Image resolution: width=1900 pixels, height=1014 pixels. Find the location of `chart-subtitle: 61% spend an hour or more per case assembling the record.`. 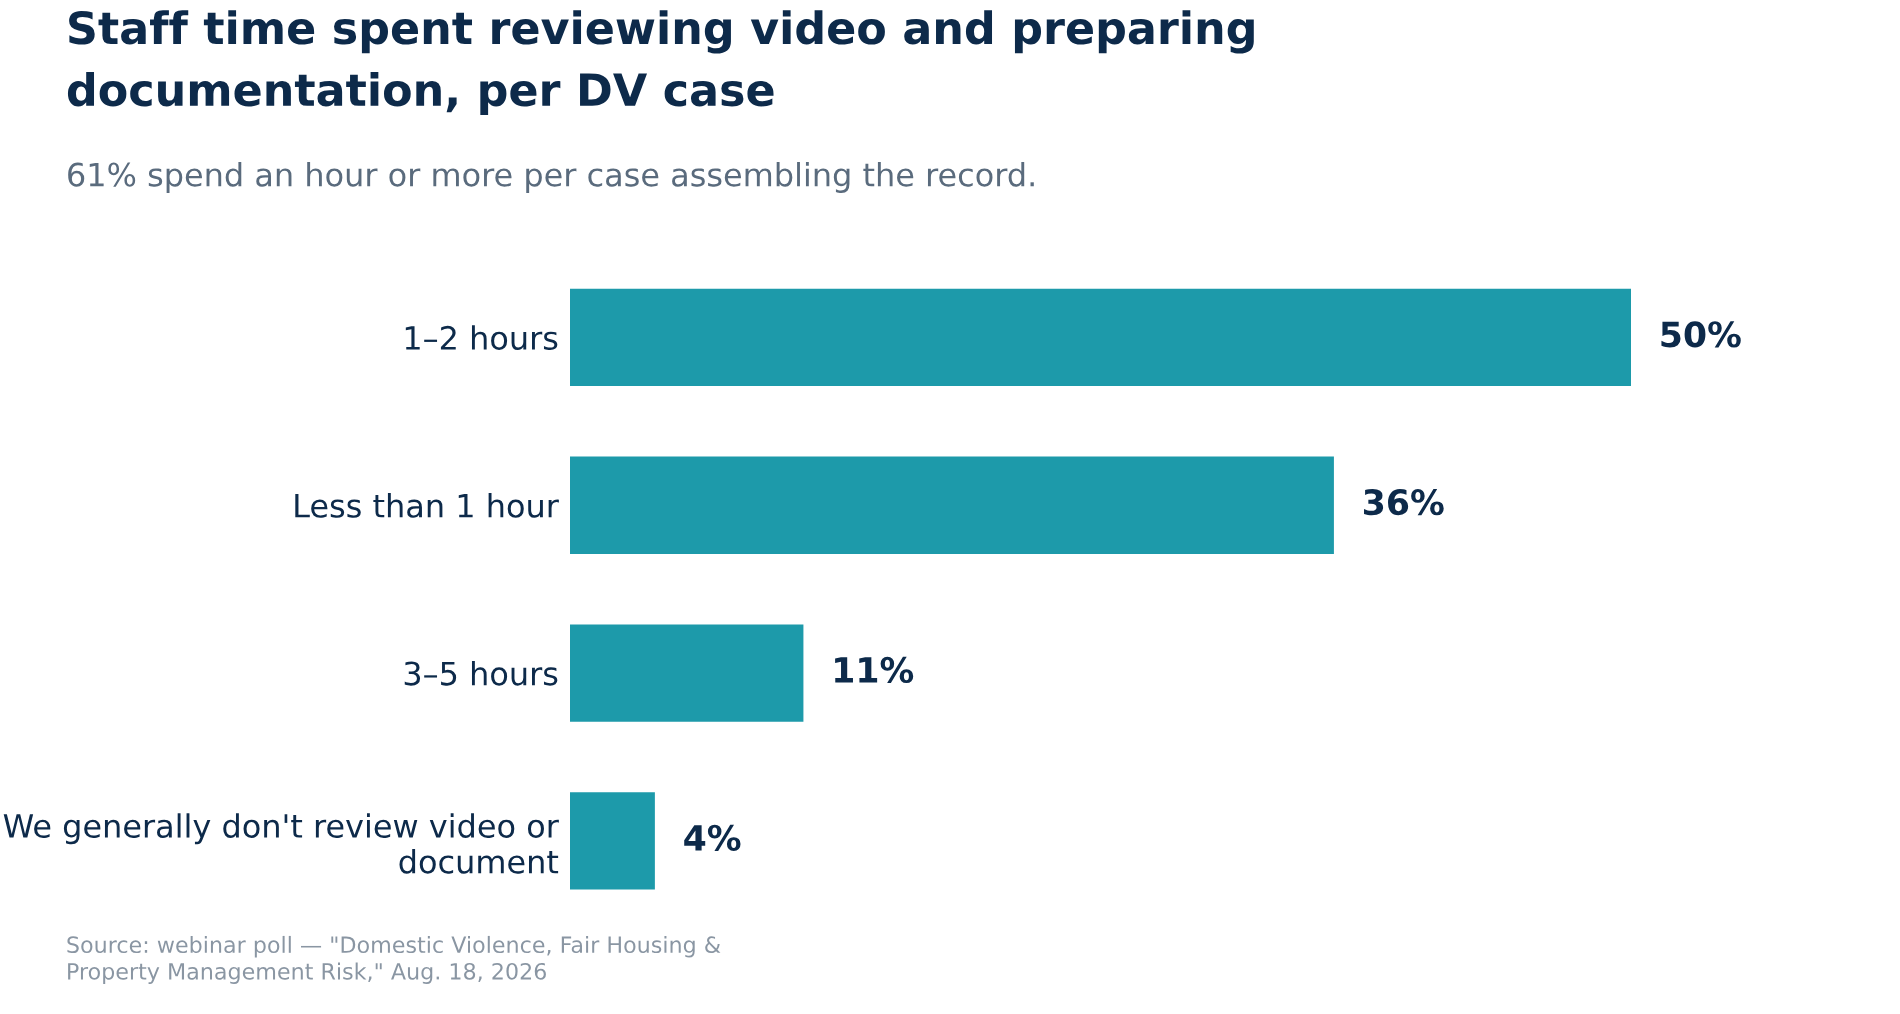

chart-subtitle: 61% spend an hour or more per case assembling the record. is located at coordinates (551, 177).